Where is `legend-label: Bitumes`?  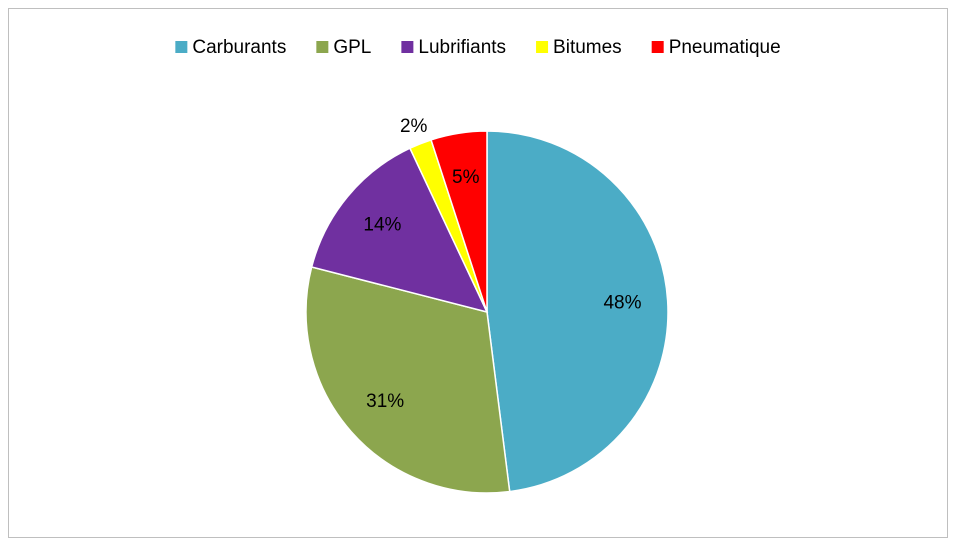
legend-label: Bitumes is located at coordinates (587, 47).